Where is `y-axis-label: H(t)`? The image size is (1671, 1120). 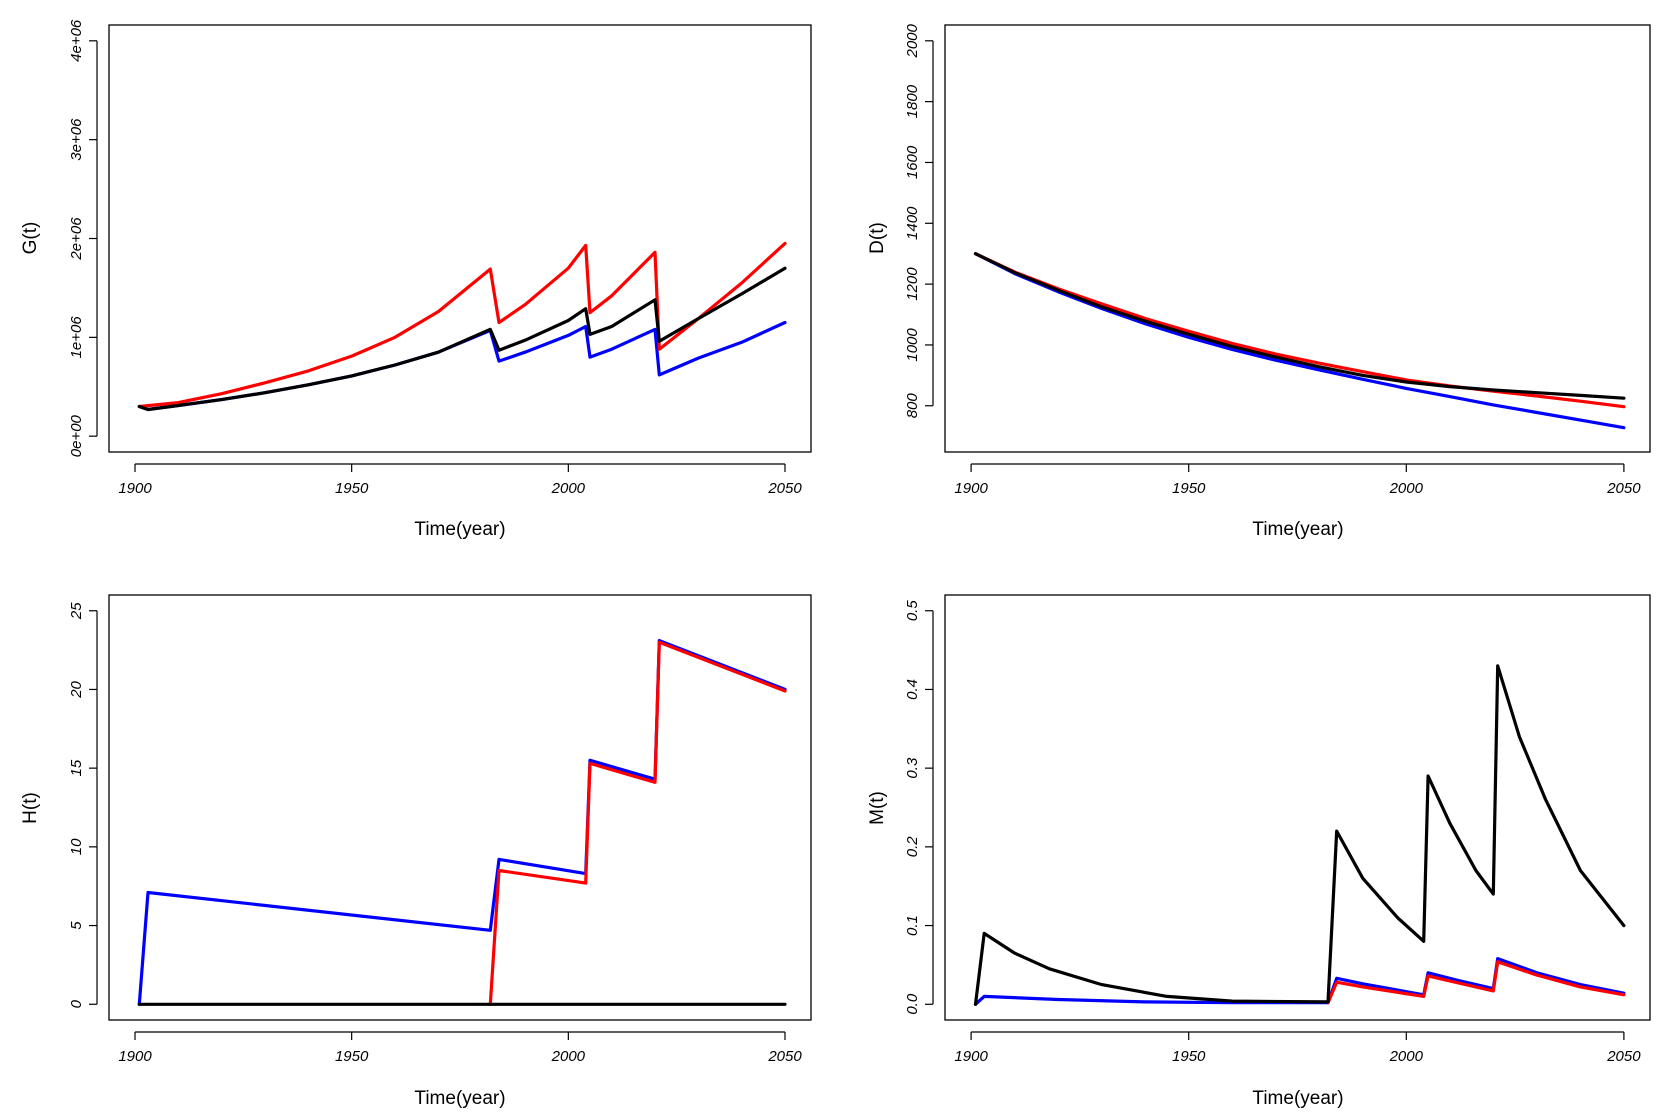
y-axis-label: H(t) is located at coordinates (30, 808).